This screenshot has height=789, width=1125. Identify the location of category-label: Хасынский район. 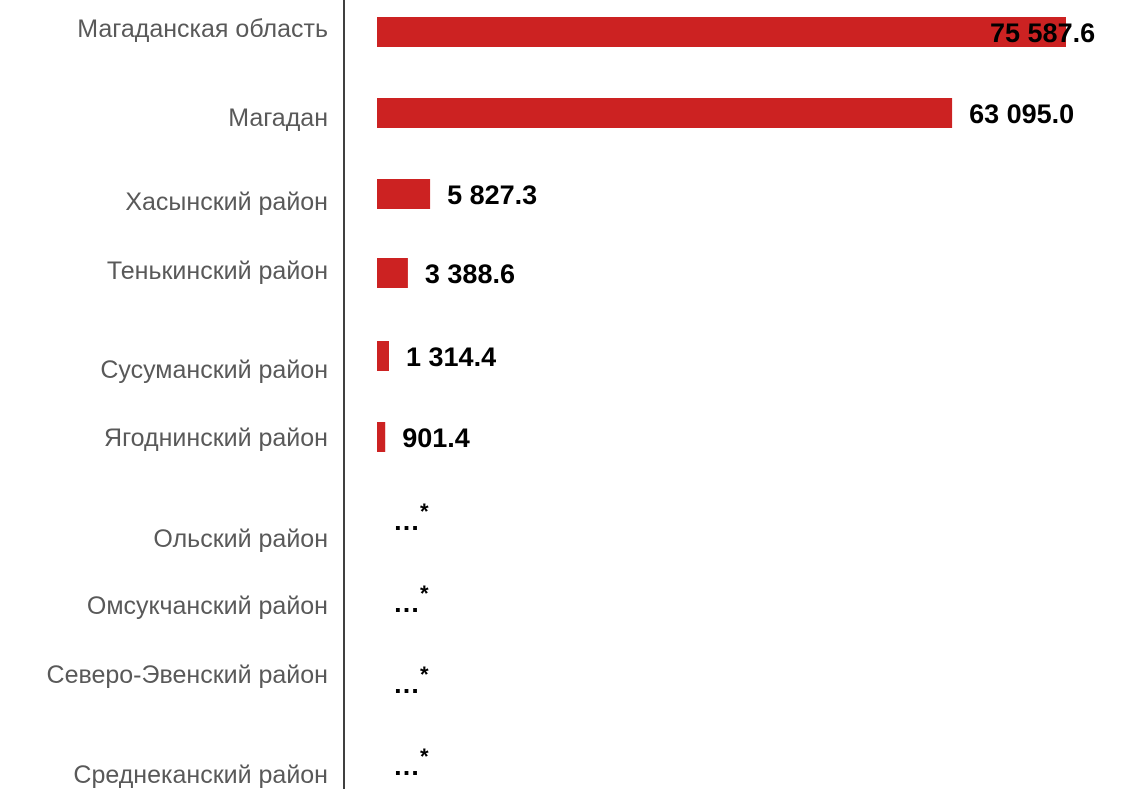
(226, 202).